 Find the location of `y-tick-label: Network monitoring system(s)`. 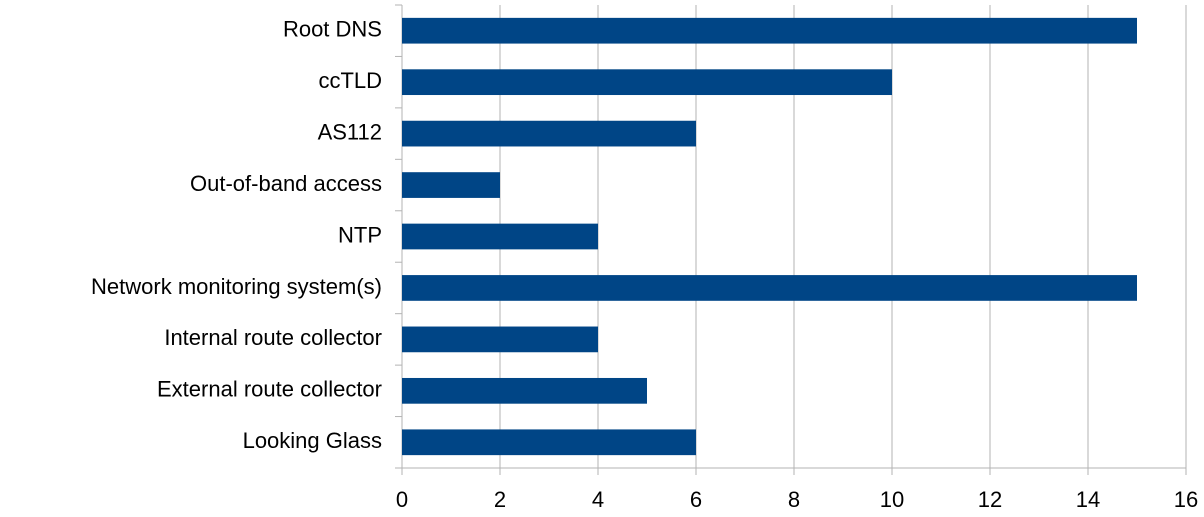

y-tick-label: Network monitoring system(s) is located at coordinates (236, 286).